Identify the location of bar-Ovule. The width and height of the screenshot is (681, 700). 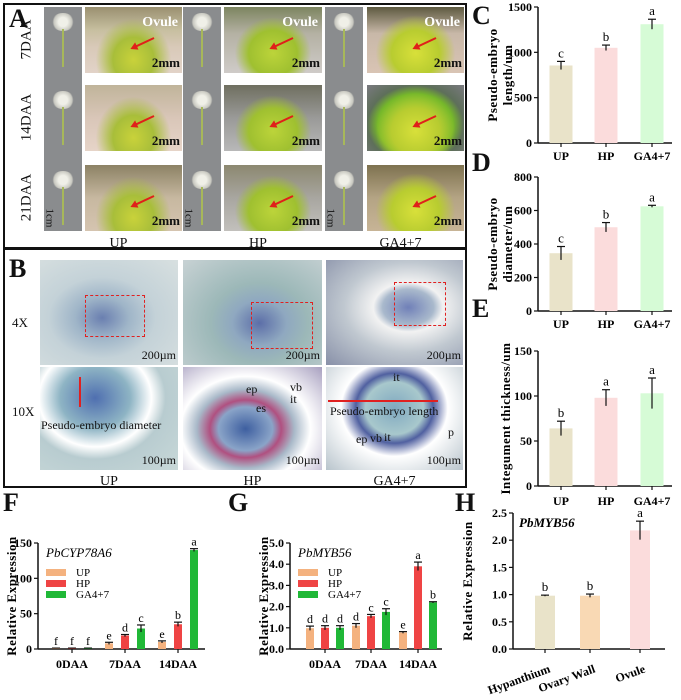
(640, 589).